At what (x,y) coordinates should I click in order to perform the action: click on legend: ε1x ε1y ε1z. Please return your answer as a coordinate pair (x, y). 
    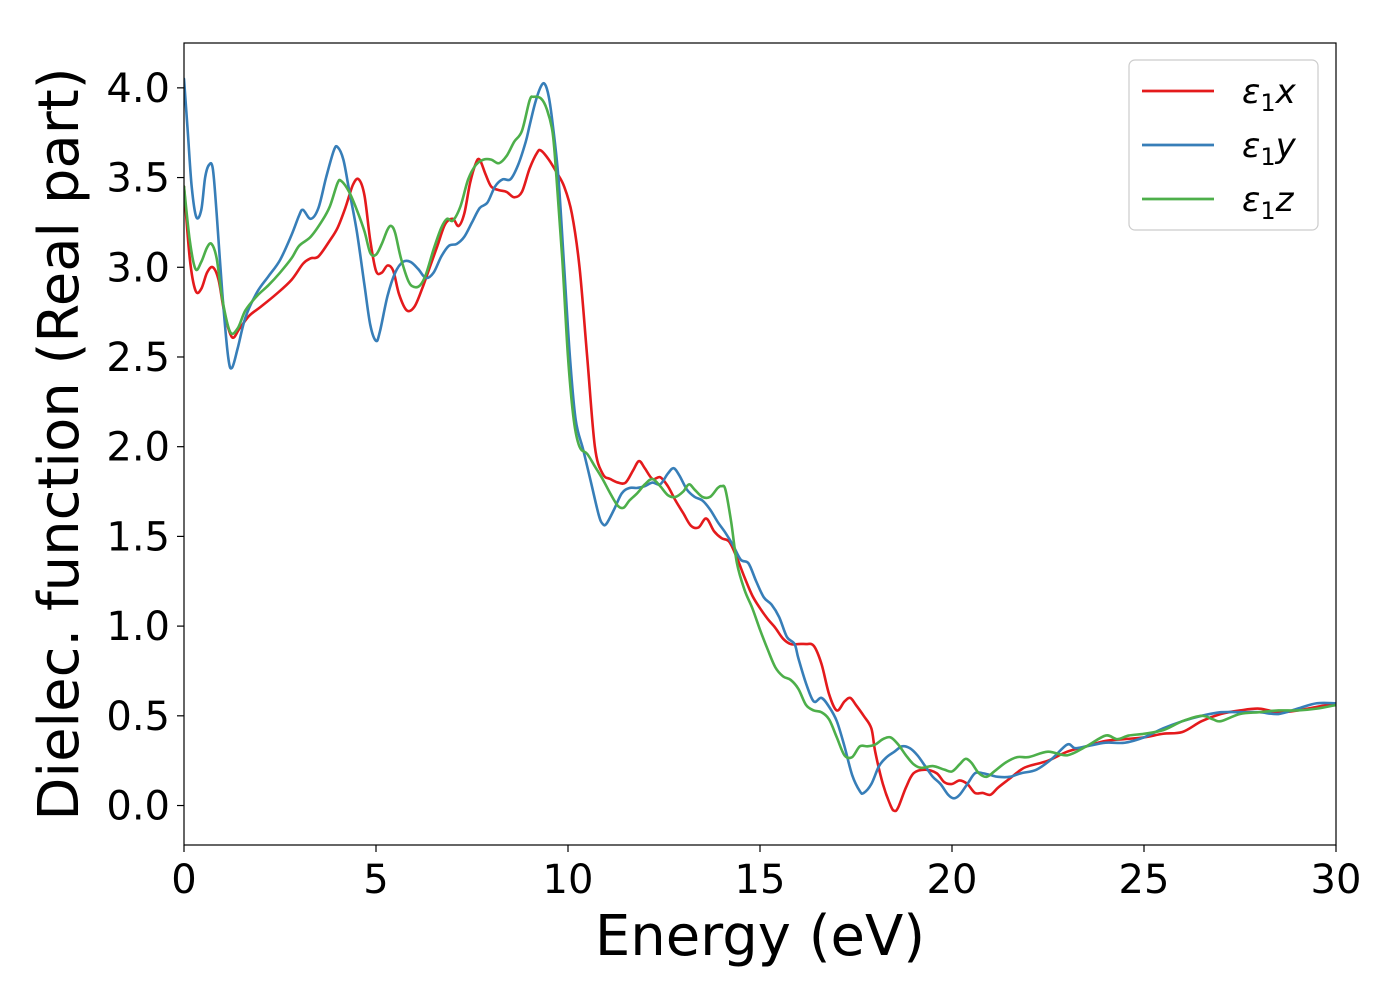
    Looking at the image, I should click on (1223, 145).